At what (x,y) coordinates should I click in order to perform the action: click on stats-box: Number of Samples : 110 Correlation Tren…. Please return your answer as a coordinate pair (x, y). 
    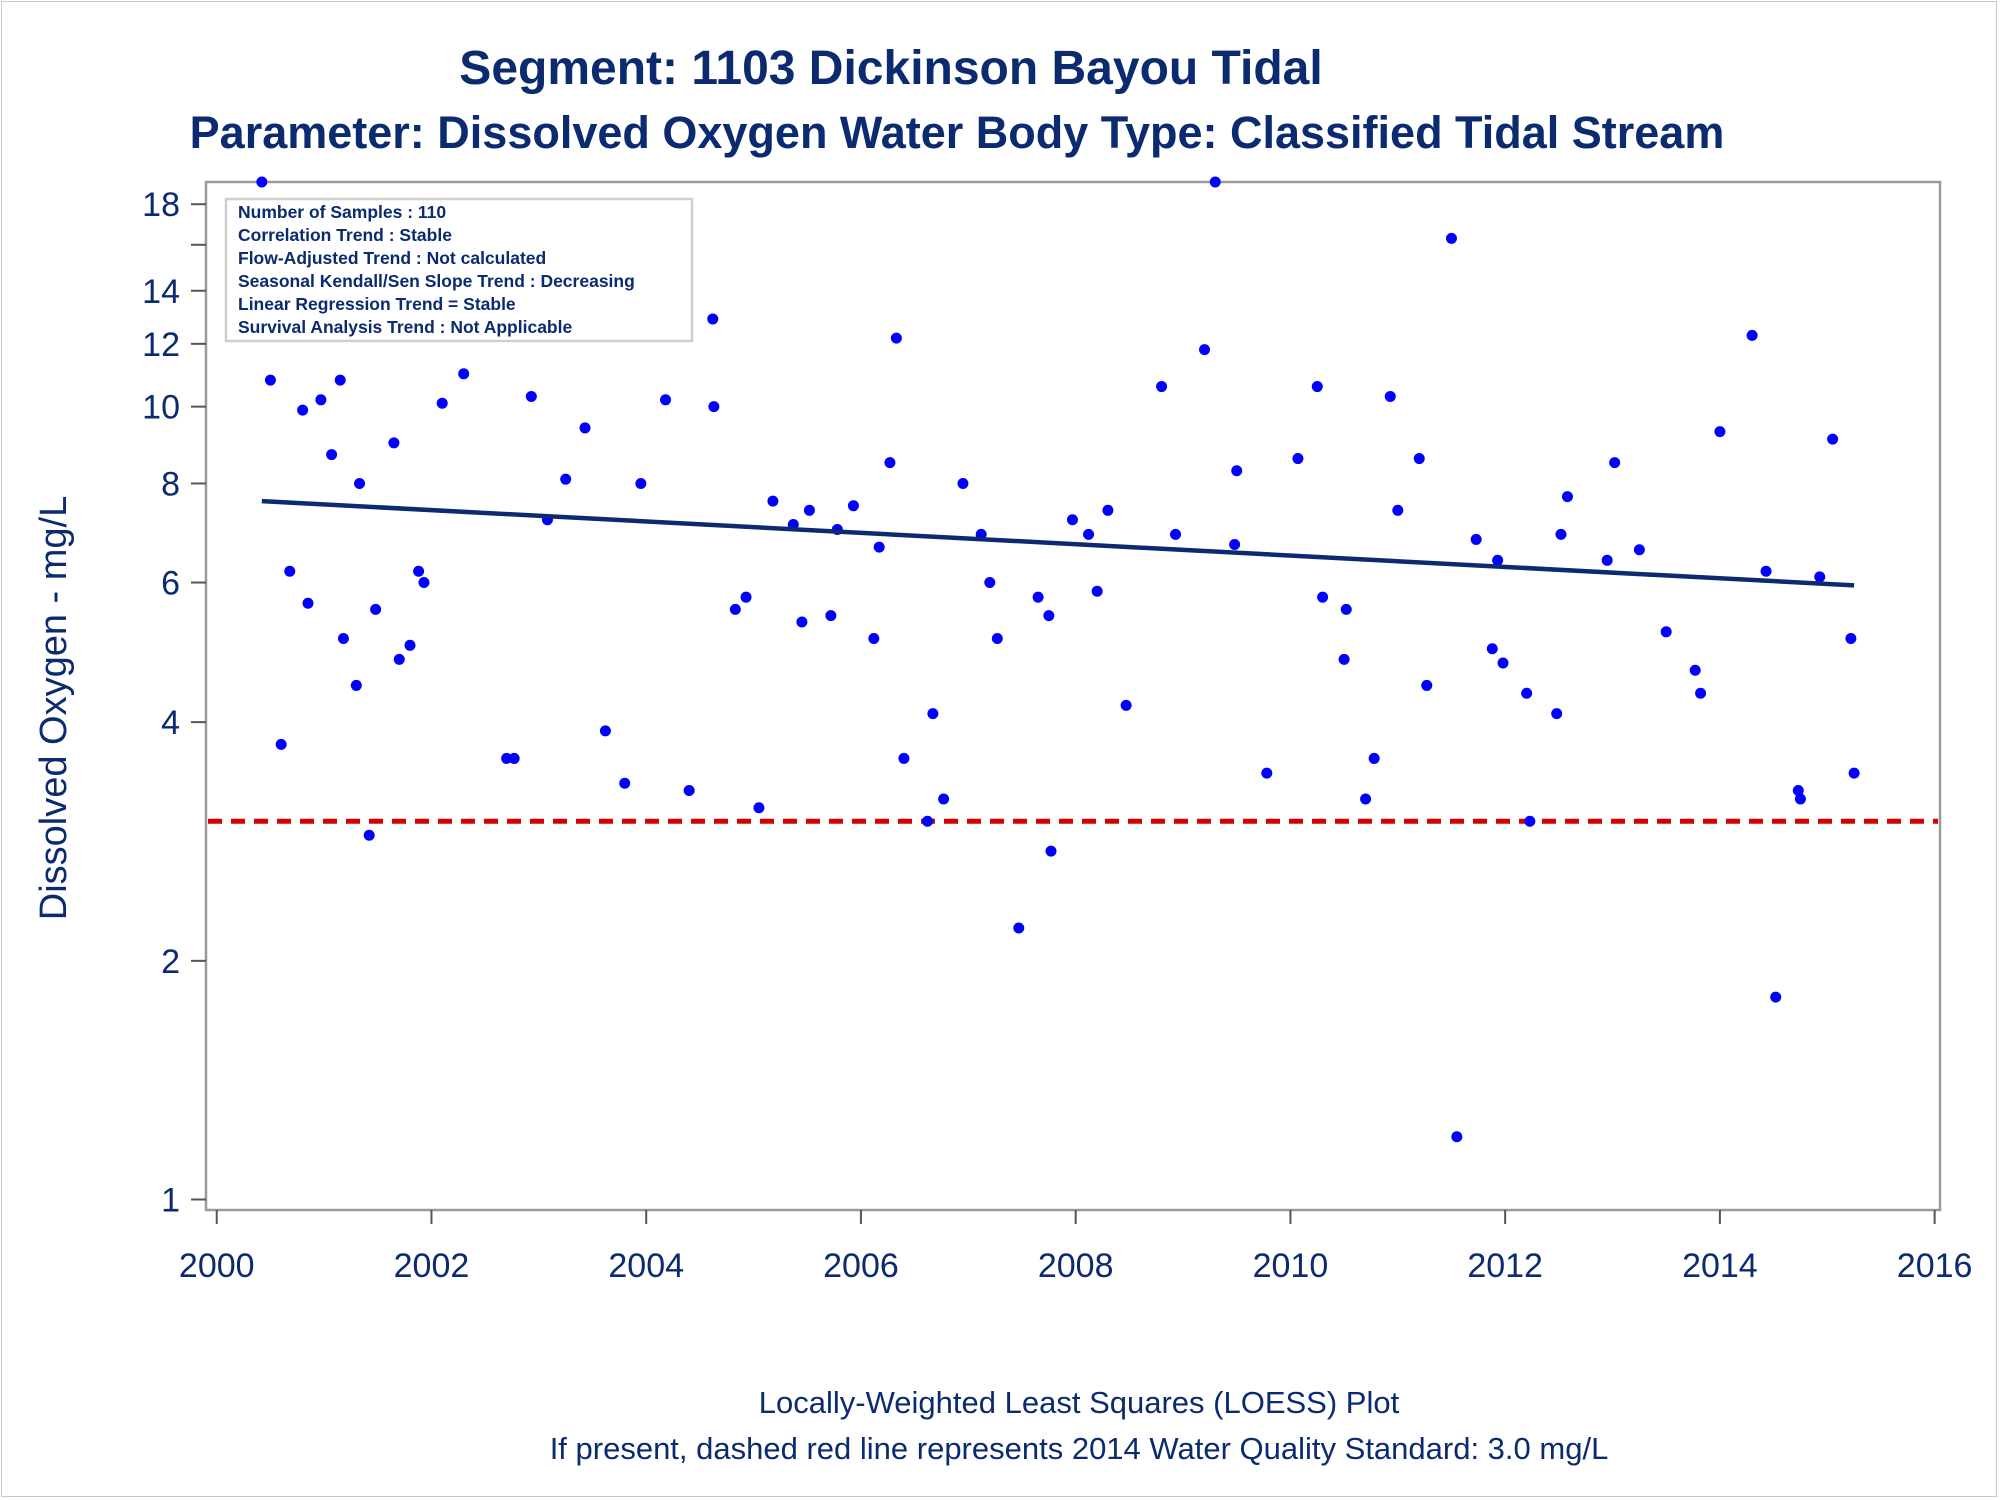
    Looking at the image, I should click on (459, 270).